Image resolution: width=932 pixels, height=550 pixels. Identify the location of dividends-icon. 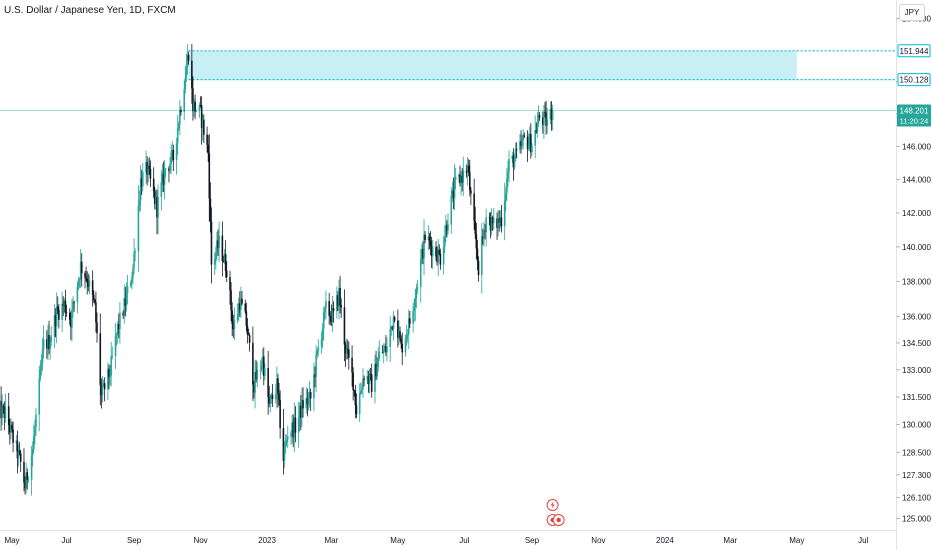
(555, 520).